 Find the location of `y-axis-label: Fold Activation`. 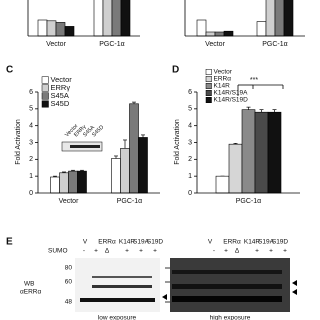

y-axis-label: Fold Activation is located at coordinates (18, 142).